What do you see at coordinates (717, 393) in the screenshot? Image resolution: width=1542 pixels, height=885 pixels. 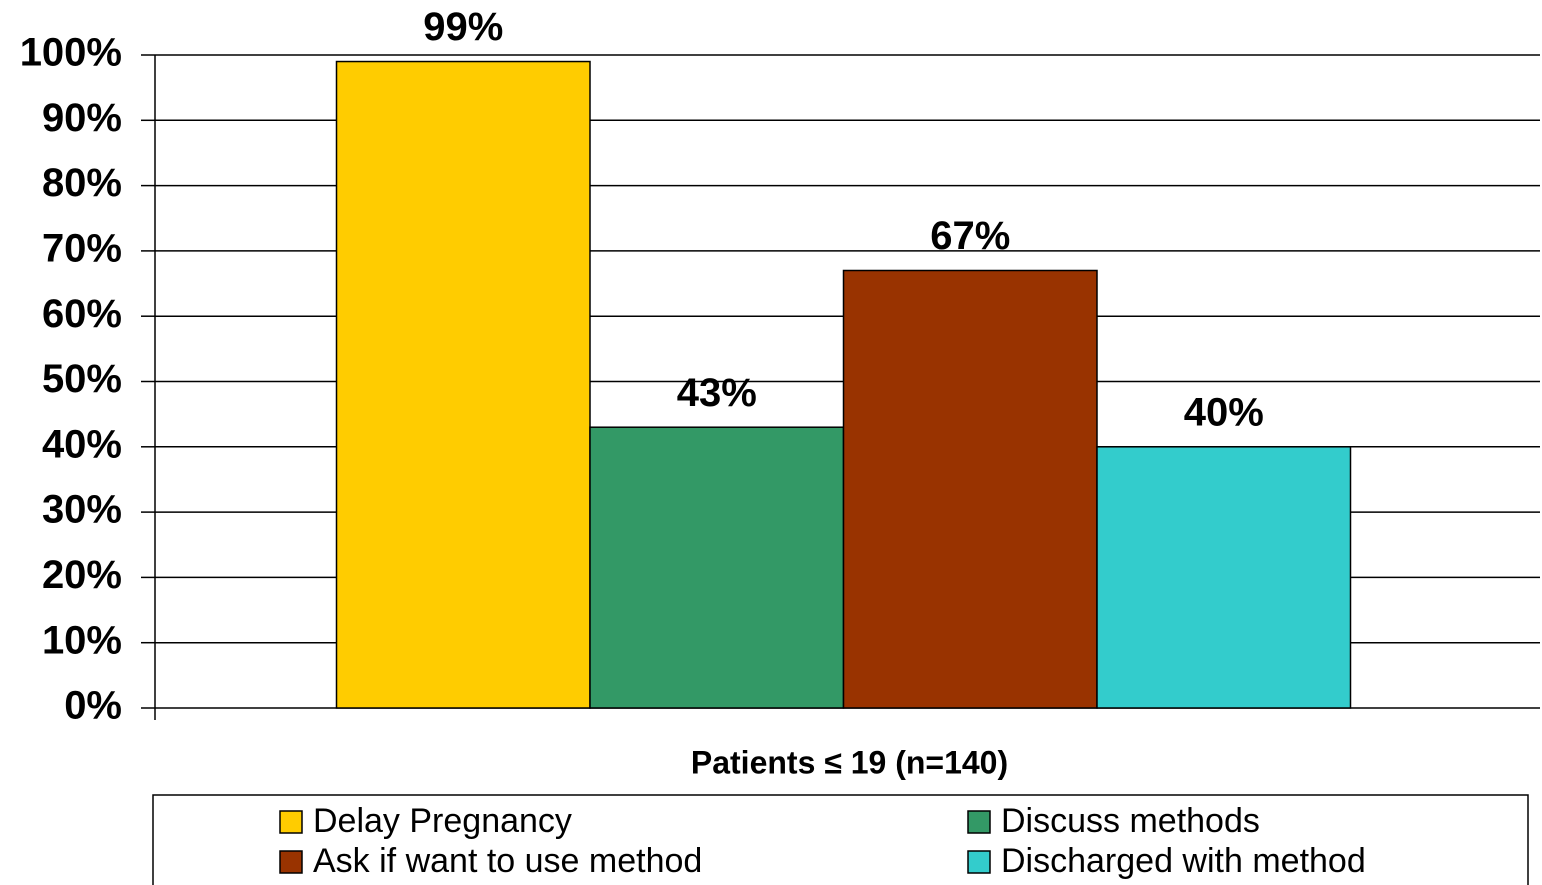 I see `data-label: 43%` at bounding box center [717, 393].